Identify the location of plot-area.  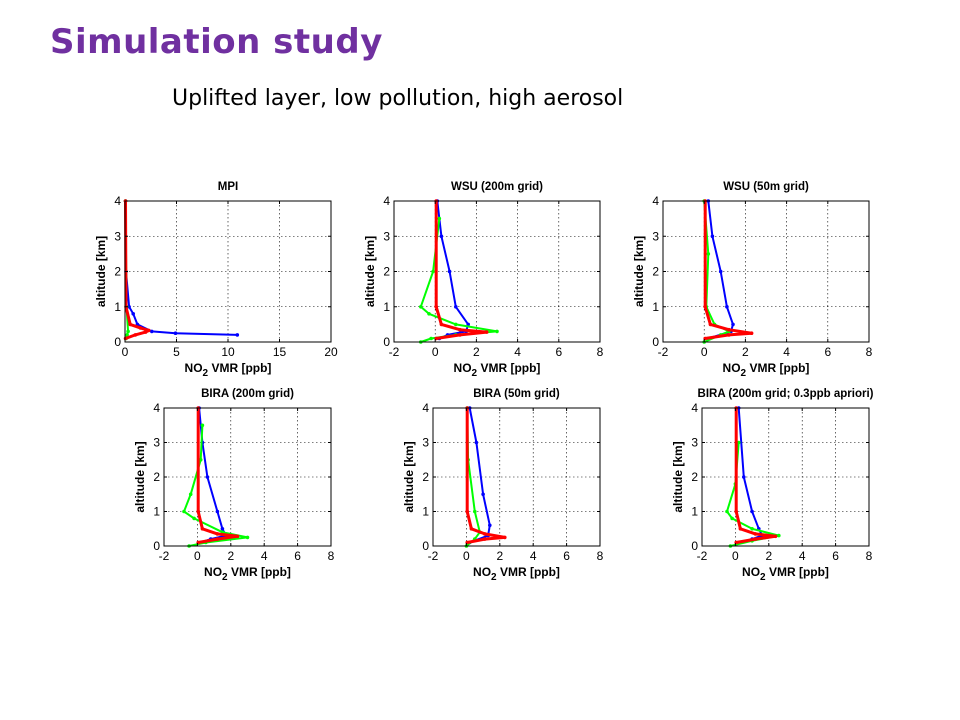
(516, 477).